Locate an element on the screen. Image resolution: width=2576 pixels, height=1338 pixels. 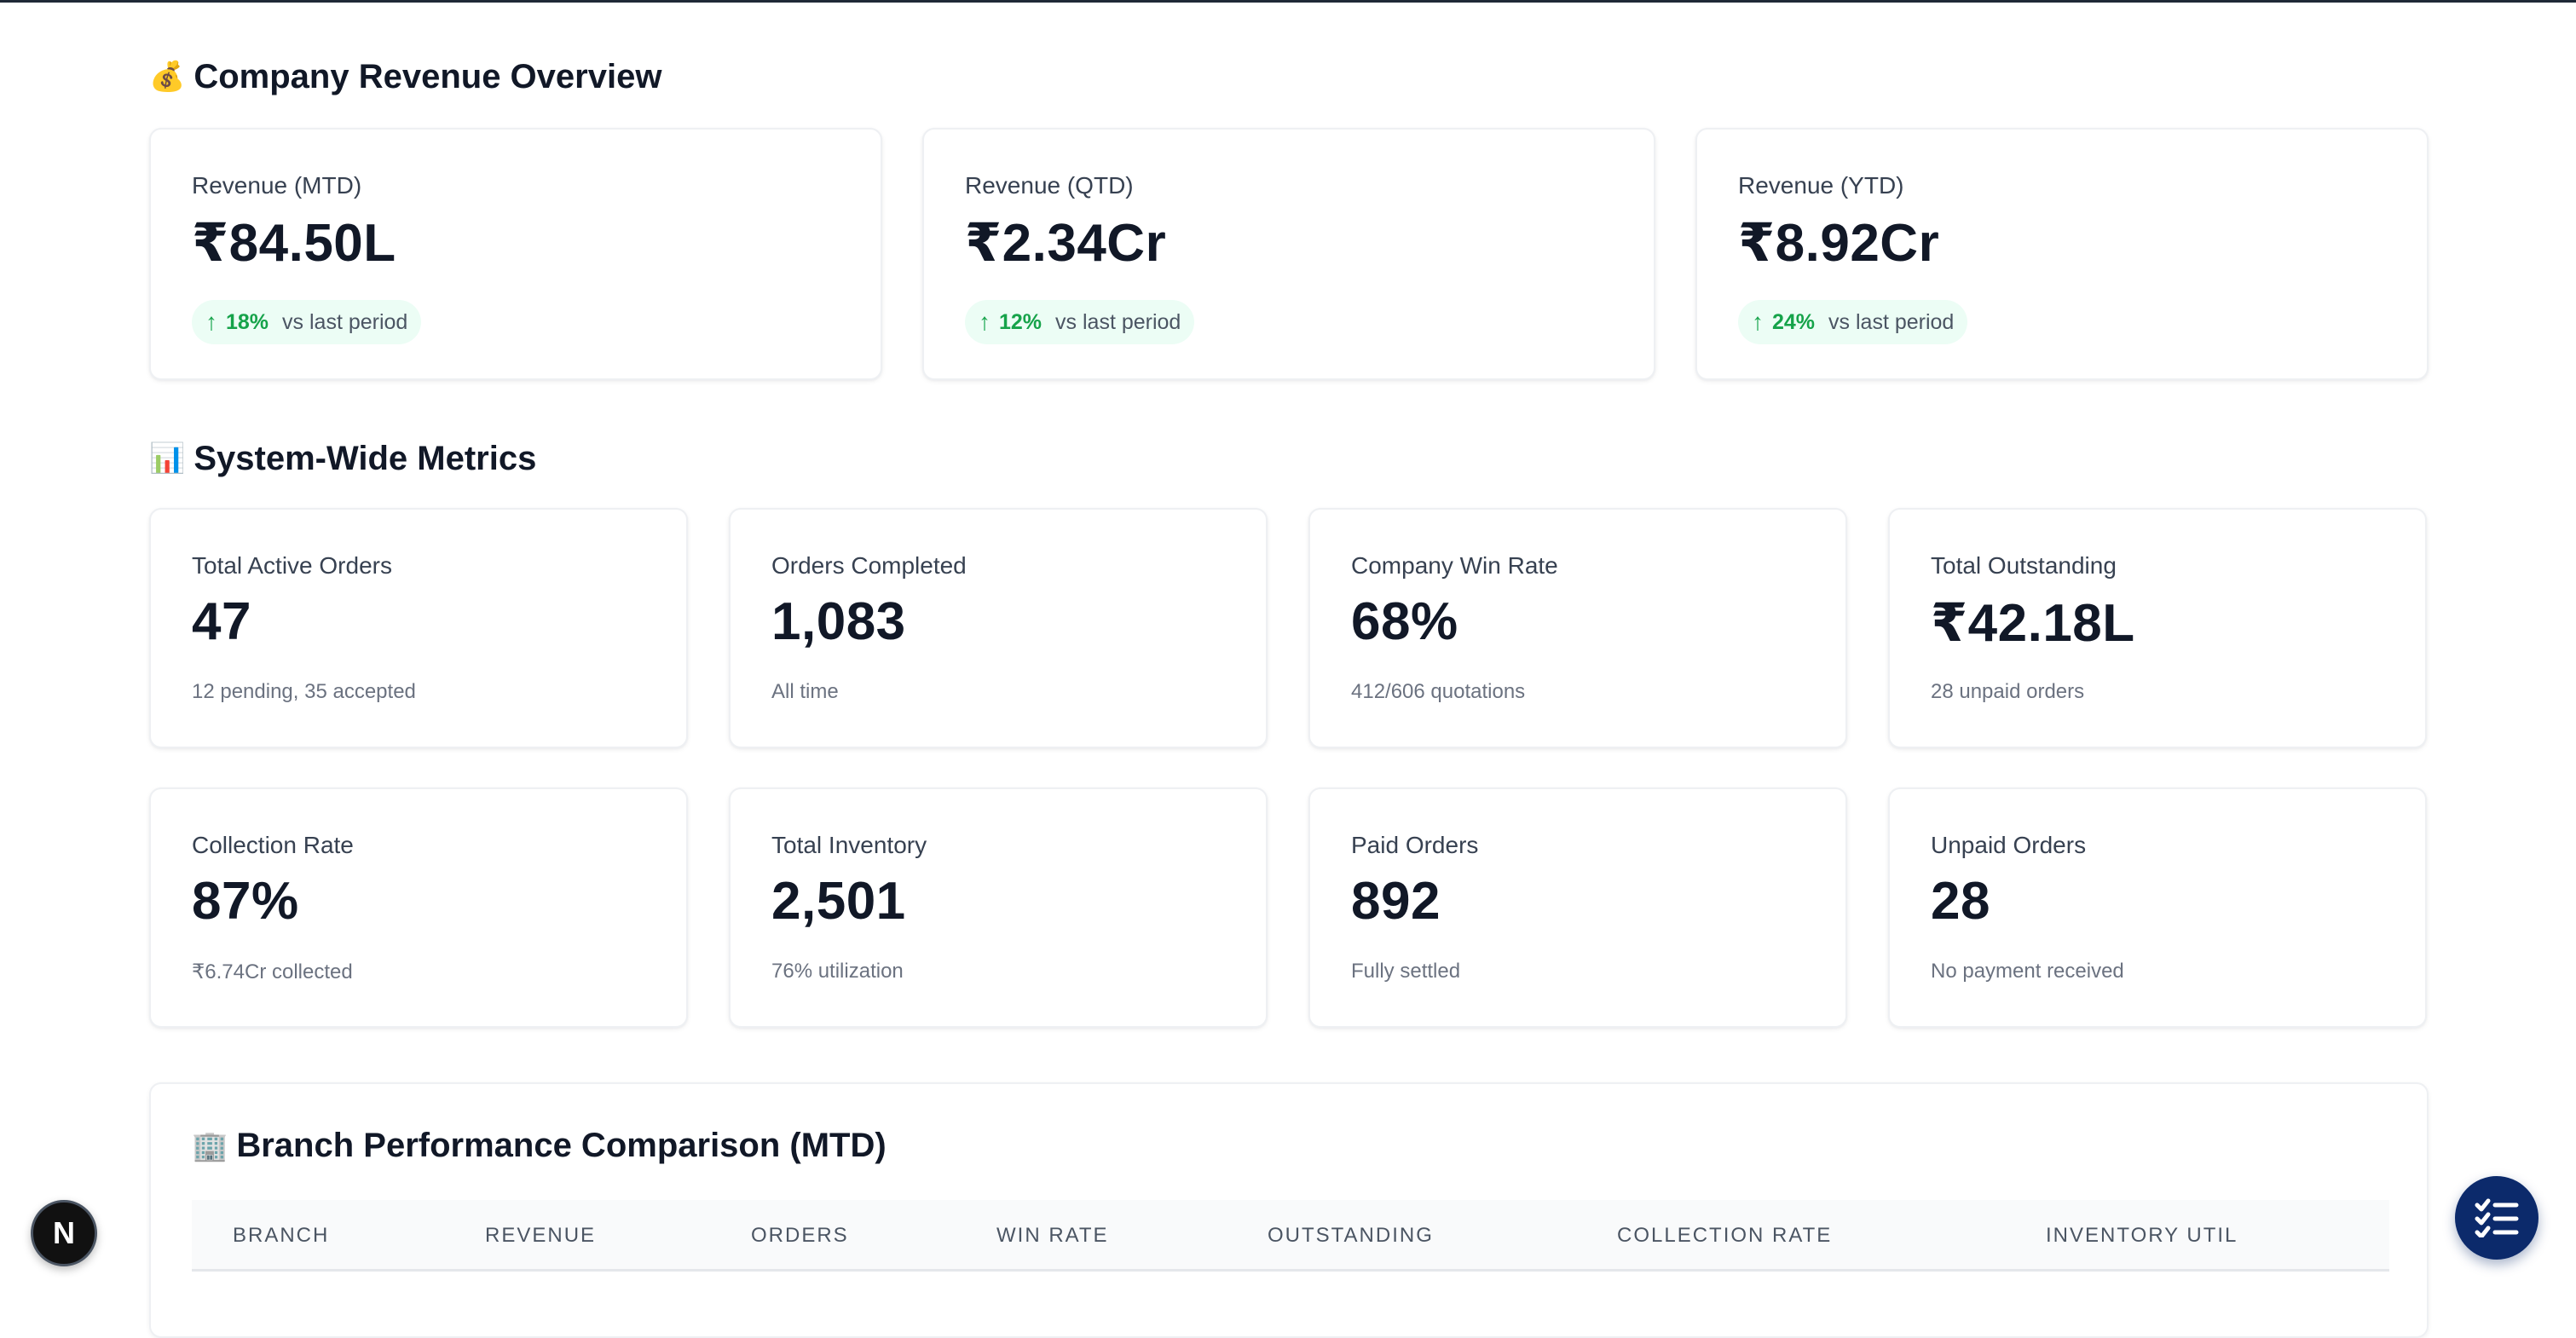
card-subtext: Fully settled is located at coordinates (1406, 972).